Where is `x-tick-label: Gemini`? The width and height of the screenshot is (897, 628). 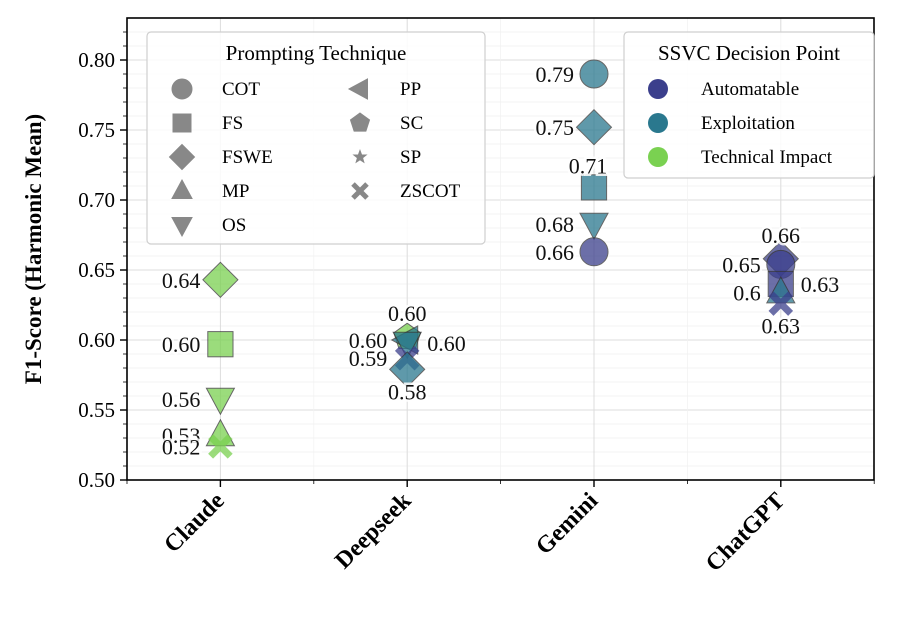
x-tick-label: Gemini is located at coordinates (567, 524).